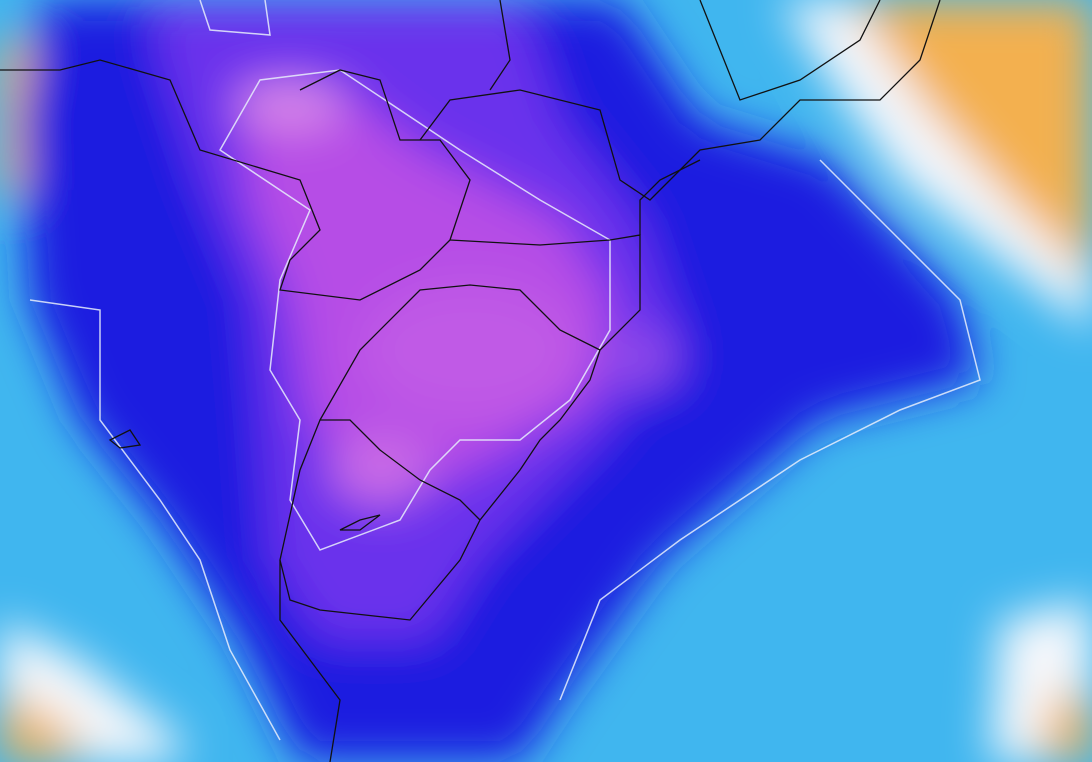  Describe the element at coordinates (360, 522) in the screenshot. I see `lake` at that location.